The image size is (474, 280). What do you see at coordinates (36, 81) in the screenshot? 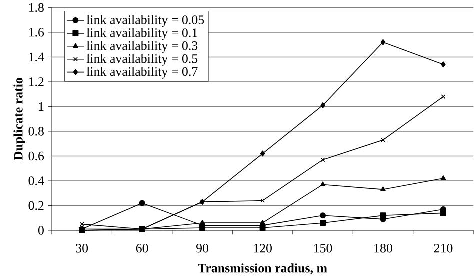
I see `y-tick-label: 1.2` at bounding box center [36, 81].